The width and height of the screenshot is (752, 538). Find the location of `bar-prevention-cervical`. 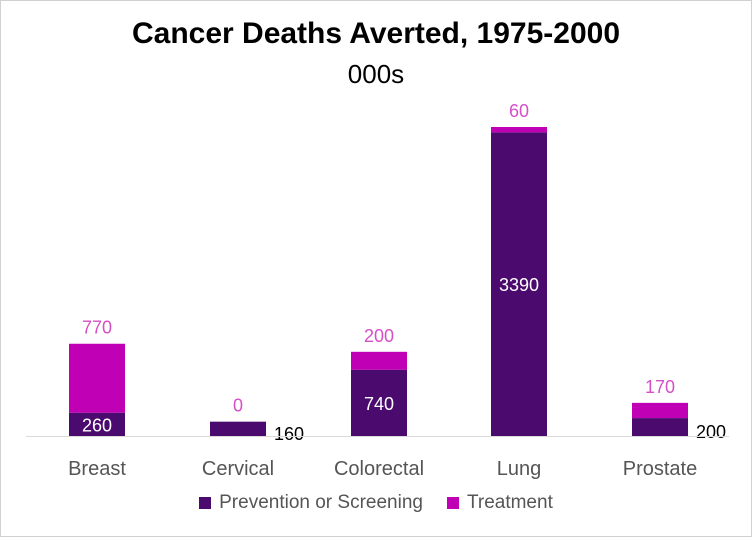

bar-prevention-cervical is located at coordinates (238, 428).